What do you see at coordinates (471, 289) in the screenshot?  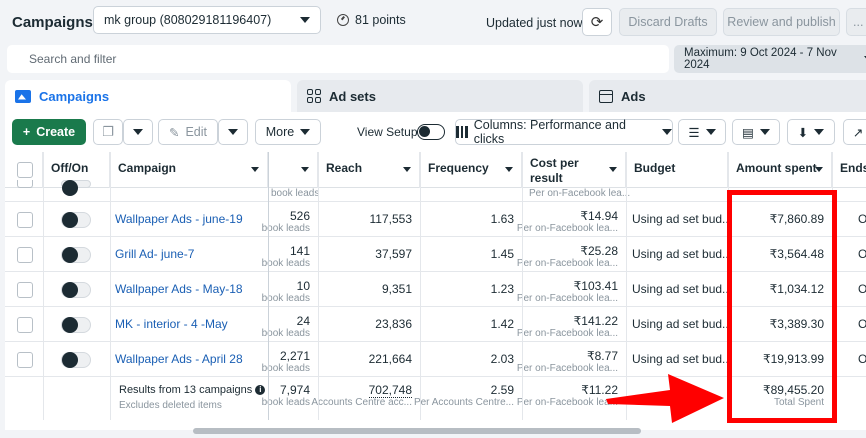 I see `frequency-cell: 1.23` at bounding box center [471, 289].